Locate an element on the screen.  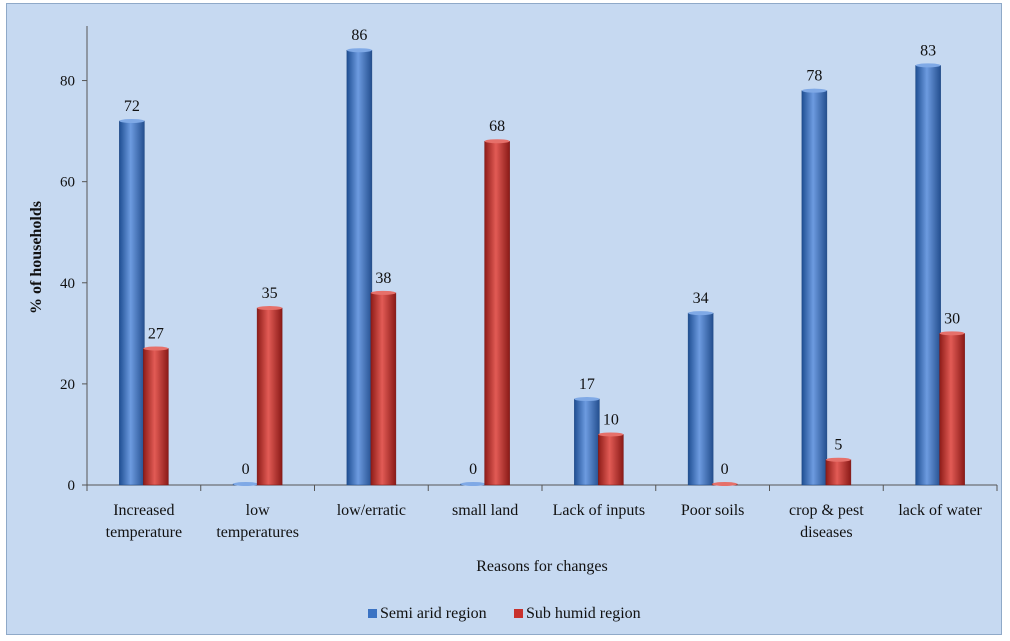
x-category-label: small land is located at coordinates (485, 510).